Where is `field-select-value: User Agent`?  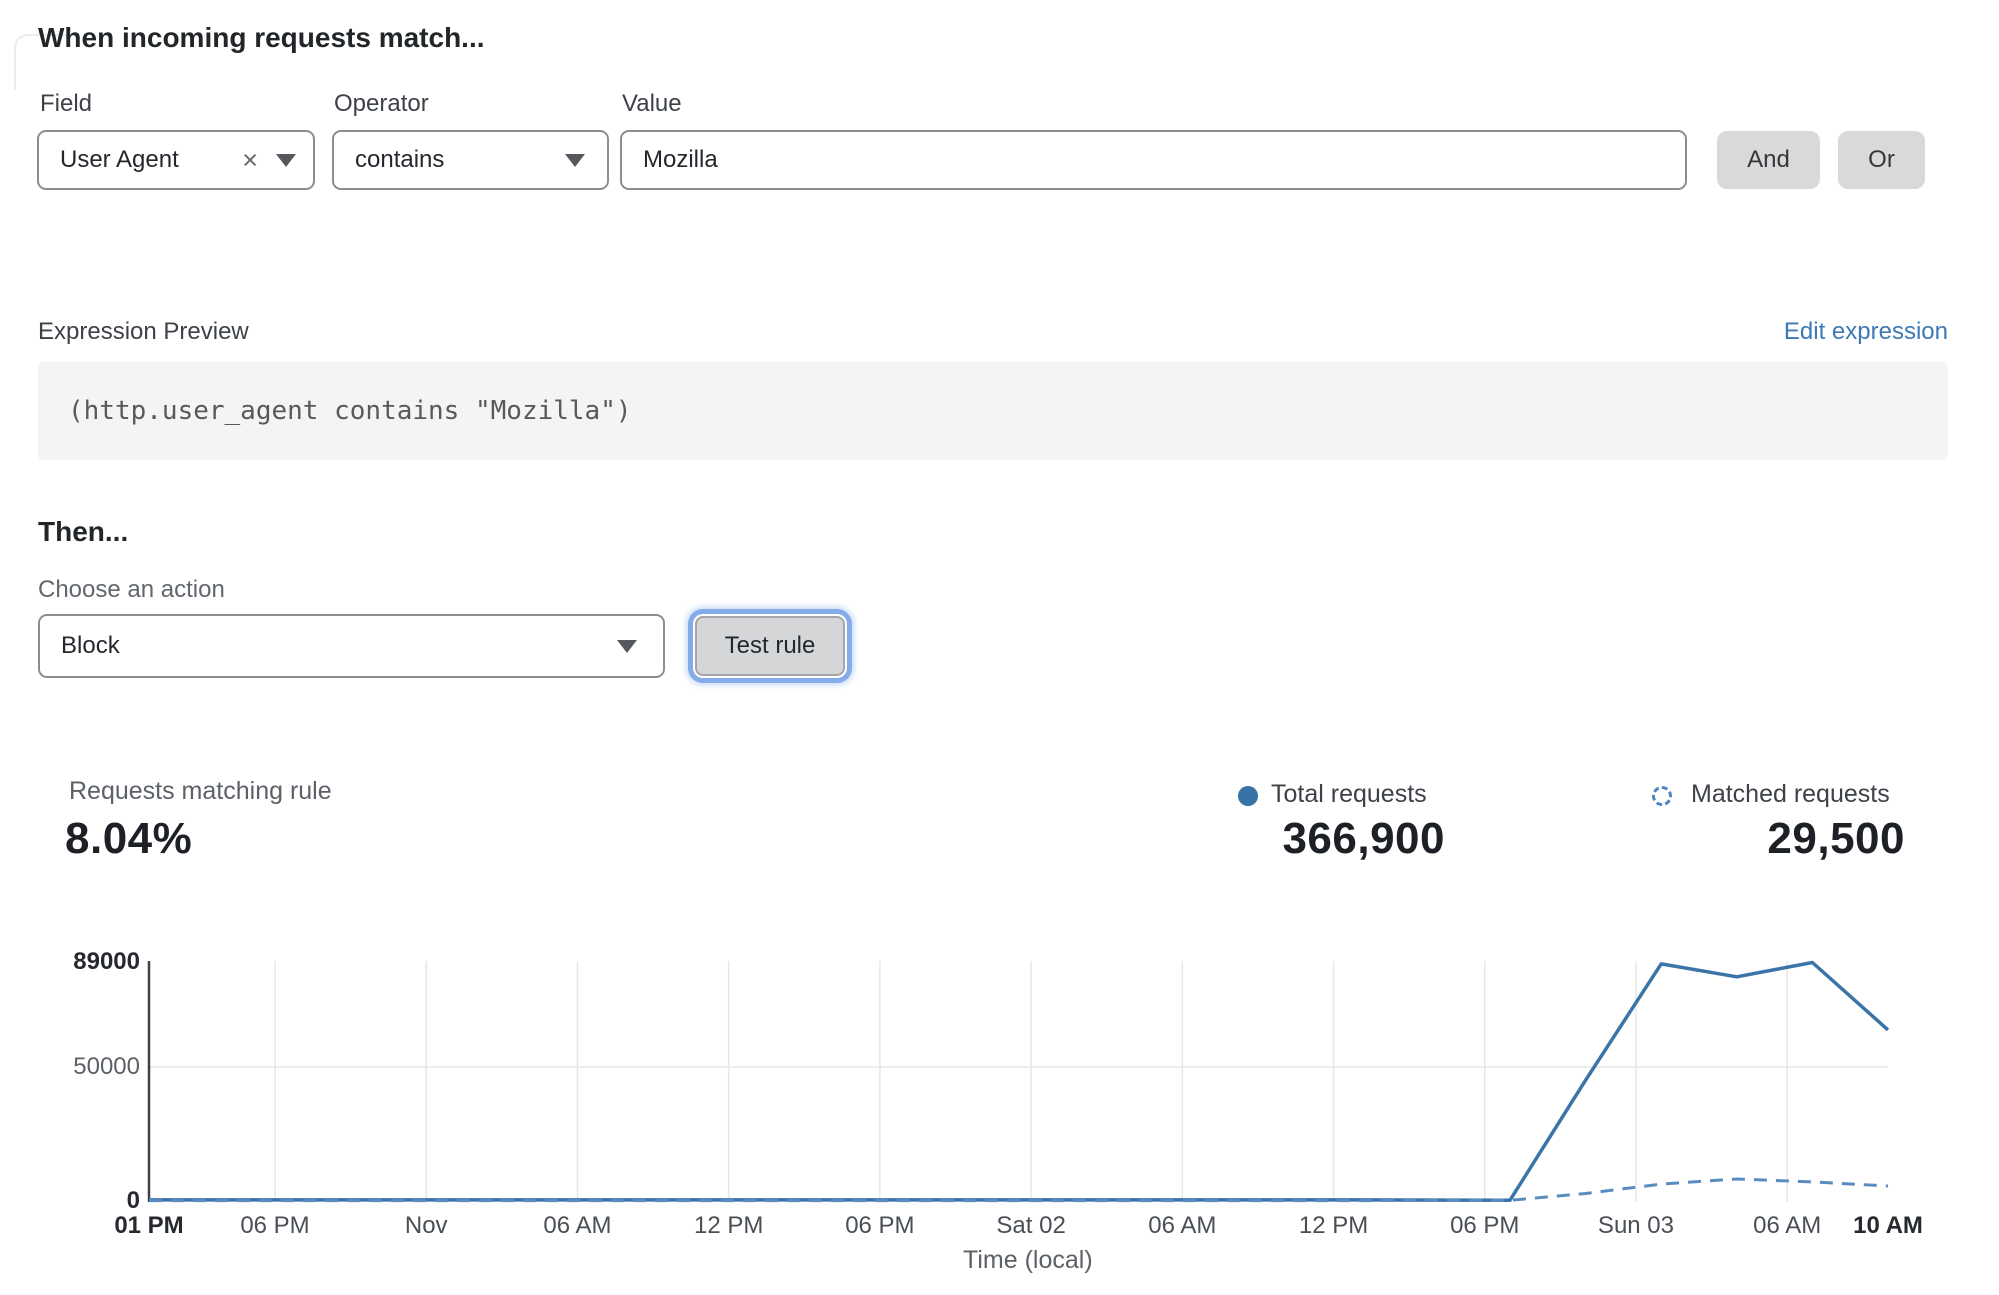 field-select-value: User Agent is located at coordinates (119, 159).